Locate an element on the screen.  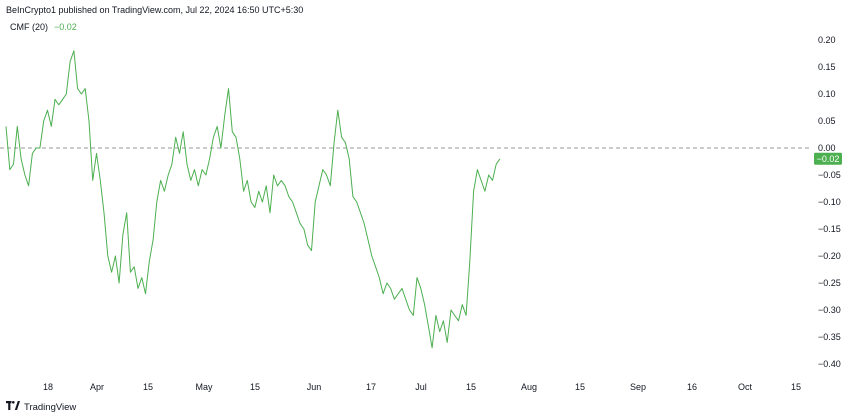
indicator-legend: CMF (20) −0.02 is located at coordinates (43, 27).